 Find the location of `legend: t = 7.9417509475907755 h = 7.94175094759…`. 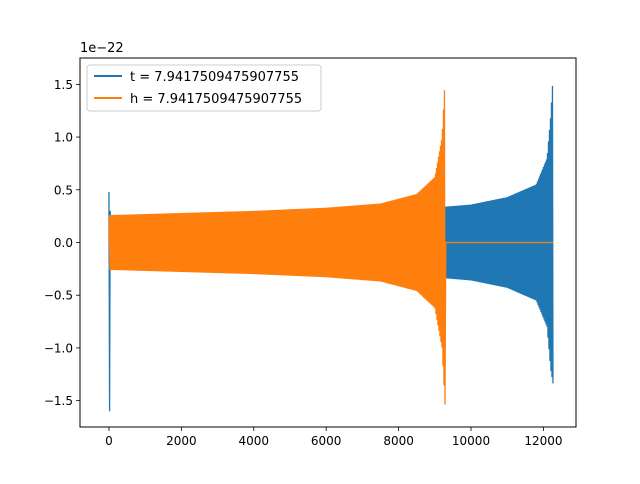

legend: t = 7.9417509475907755 h = 7.94175094759… is located at coordinates (204, 88).